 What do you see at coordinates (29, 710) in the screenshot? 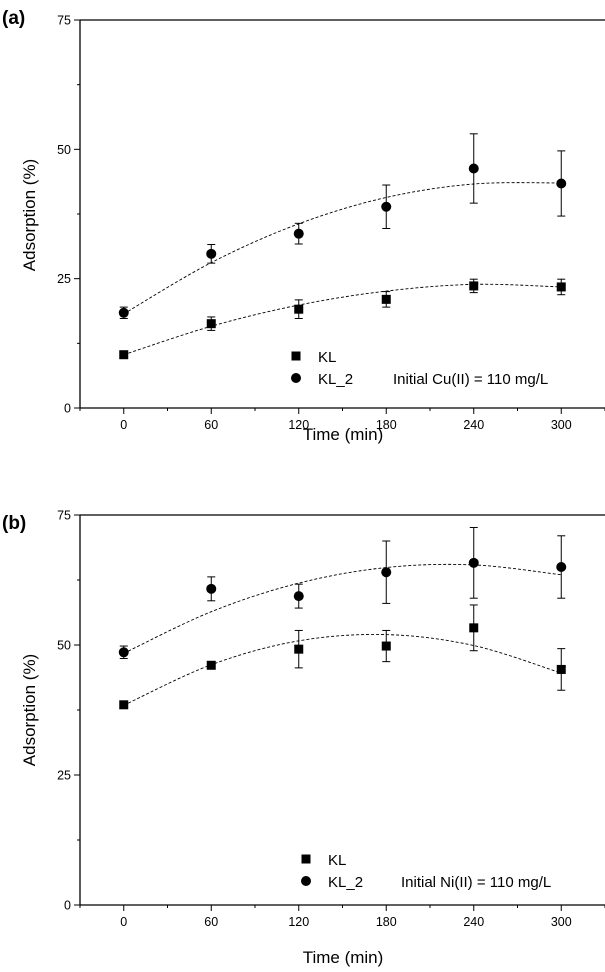
I see `panel-b-y-axis-title: Adsorption (%)` at bounding box center [29, 710].